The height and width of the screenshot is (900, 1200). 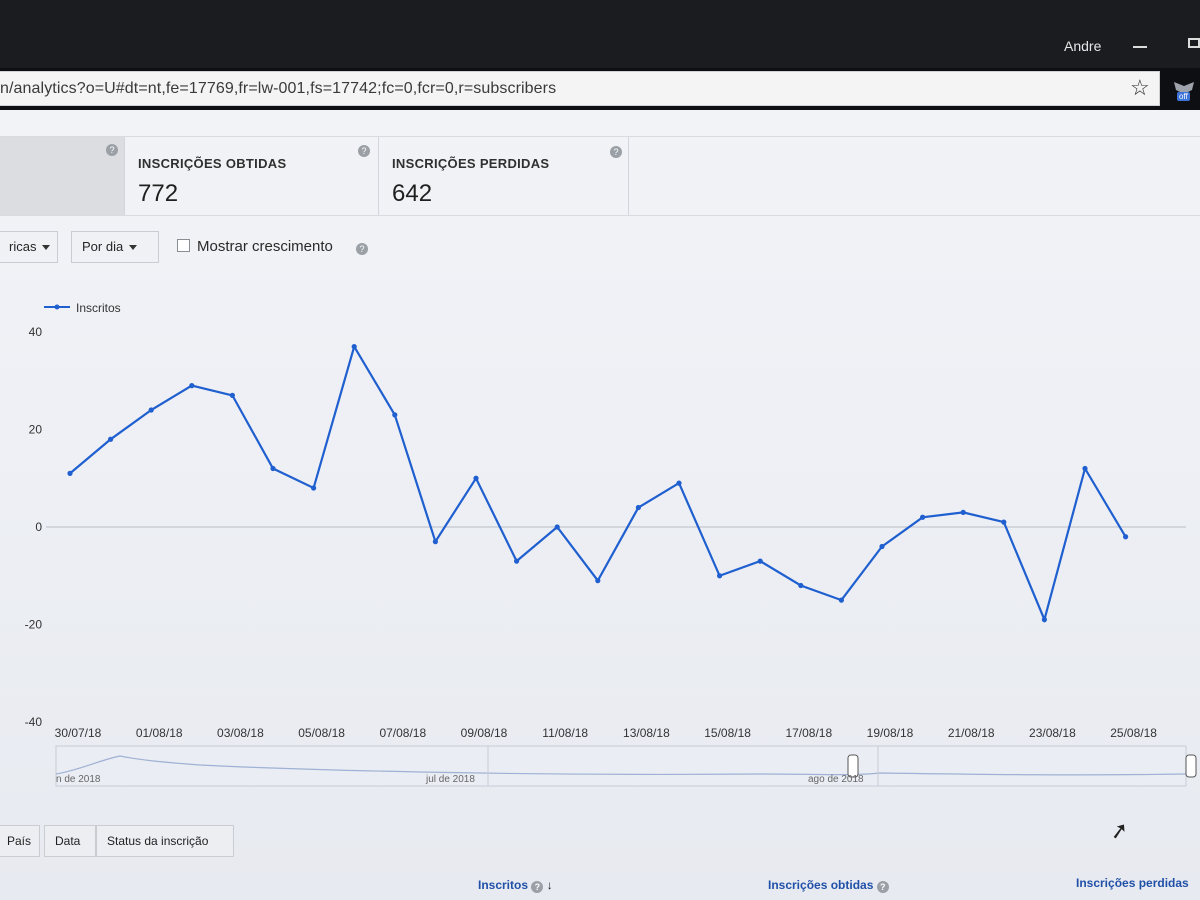 I want to click on x-tick-label: 23/08/18, so click(x=1052, y=733).